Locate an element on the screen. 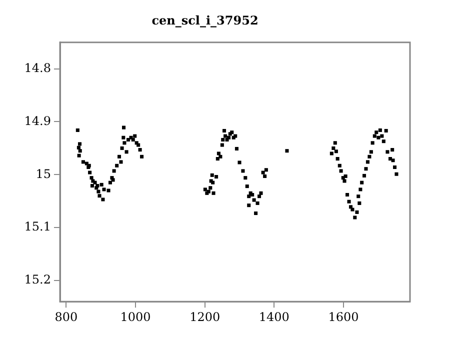 The image size is (460, 340). y-tick-label: 14.9 is located at coordinates (37, 121).